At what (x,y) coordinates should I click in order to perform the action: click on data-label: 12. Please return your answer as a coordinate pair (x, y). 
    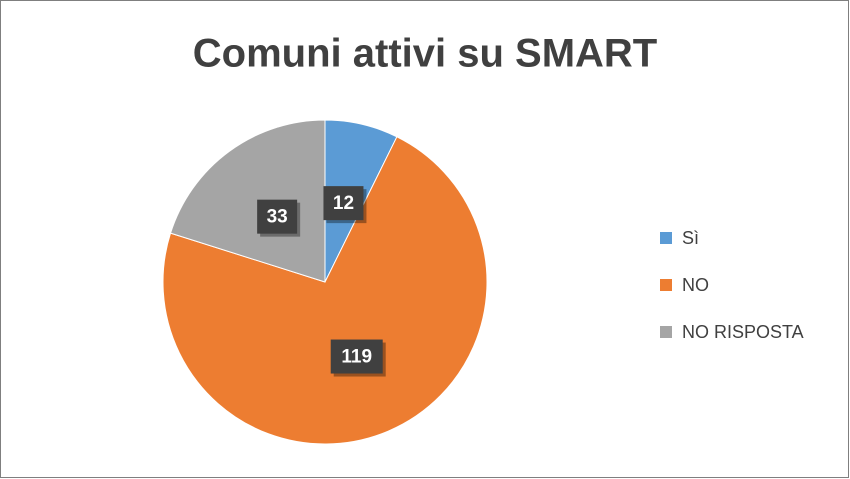
    Looking at the image, I should click on (343, 203).